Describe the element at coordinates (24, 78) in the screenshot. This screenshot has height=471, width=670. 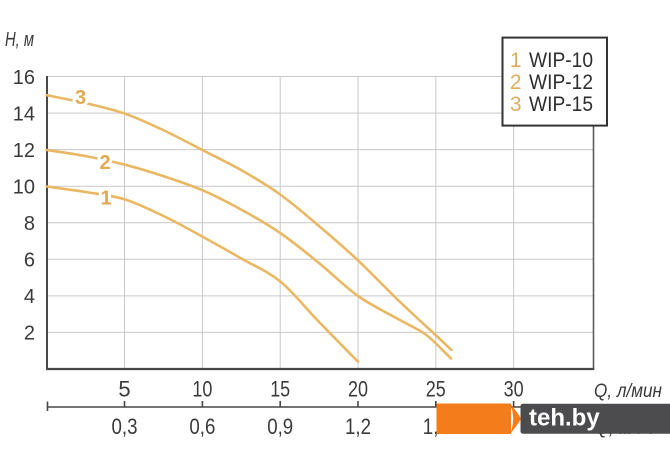
I see `svg-text: 16` at that location.